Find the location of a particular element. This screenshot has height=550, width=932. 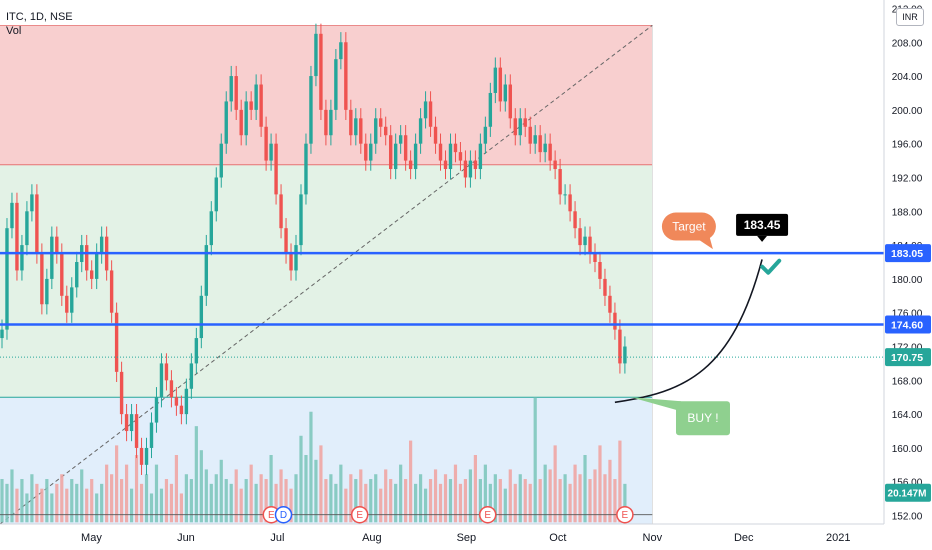

buy-callout: BUY ! is located at coordinates (680, 416).